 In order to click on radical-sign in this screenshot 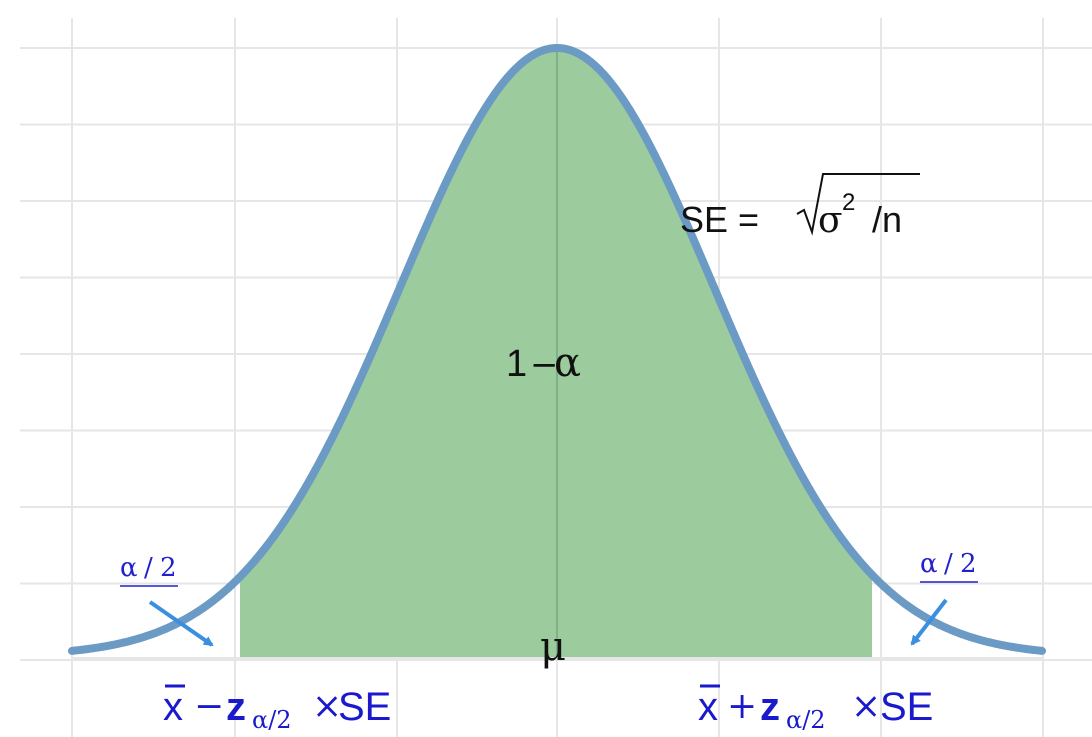, I will do `click(858, 204)`.